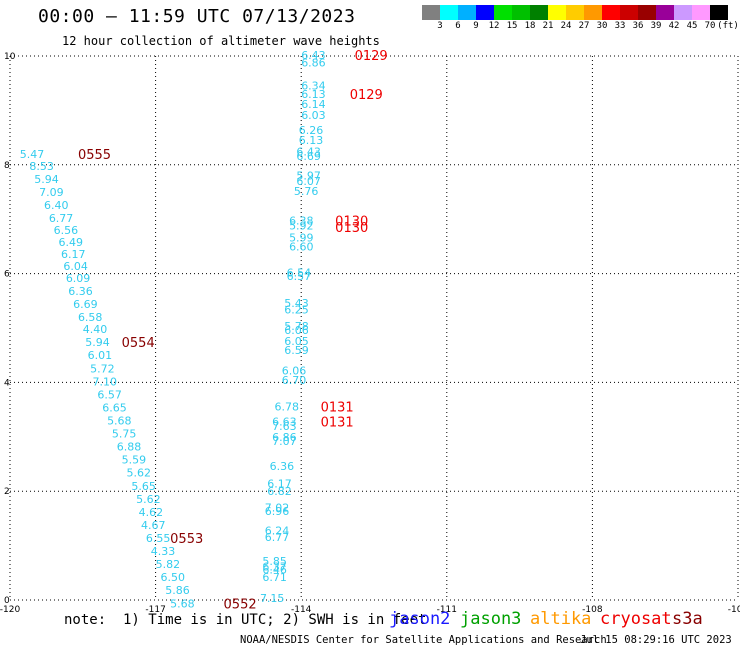 The height and width of the screenshot is (650, 740). What do you see at coordinates (10, 57) in the screenshot?
I see `y-tick-label: 10` at bounding box center [10, 57].